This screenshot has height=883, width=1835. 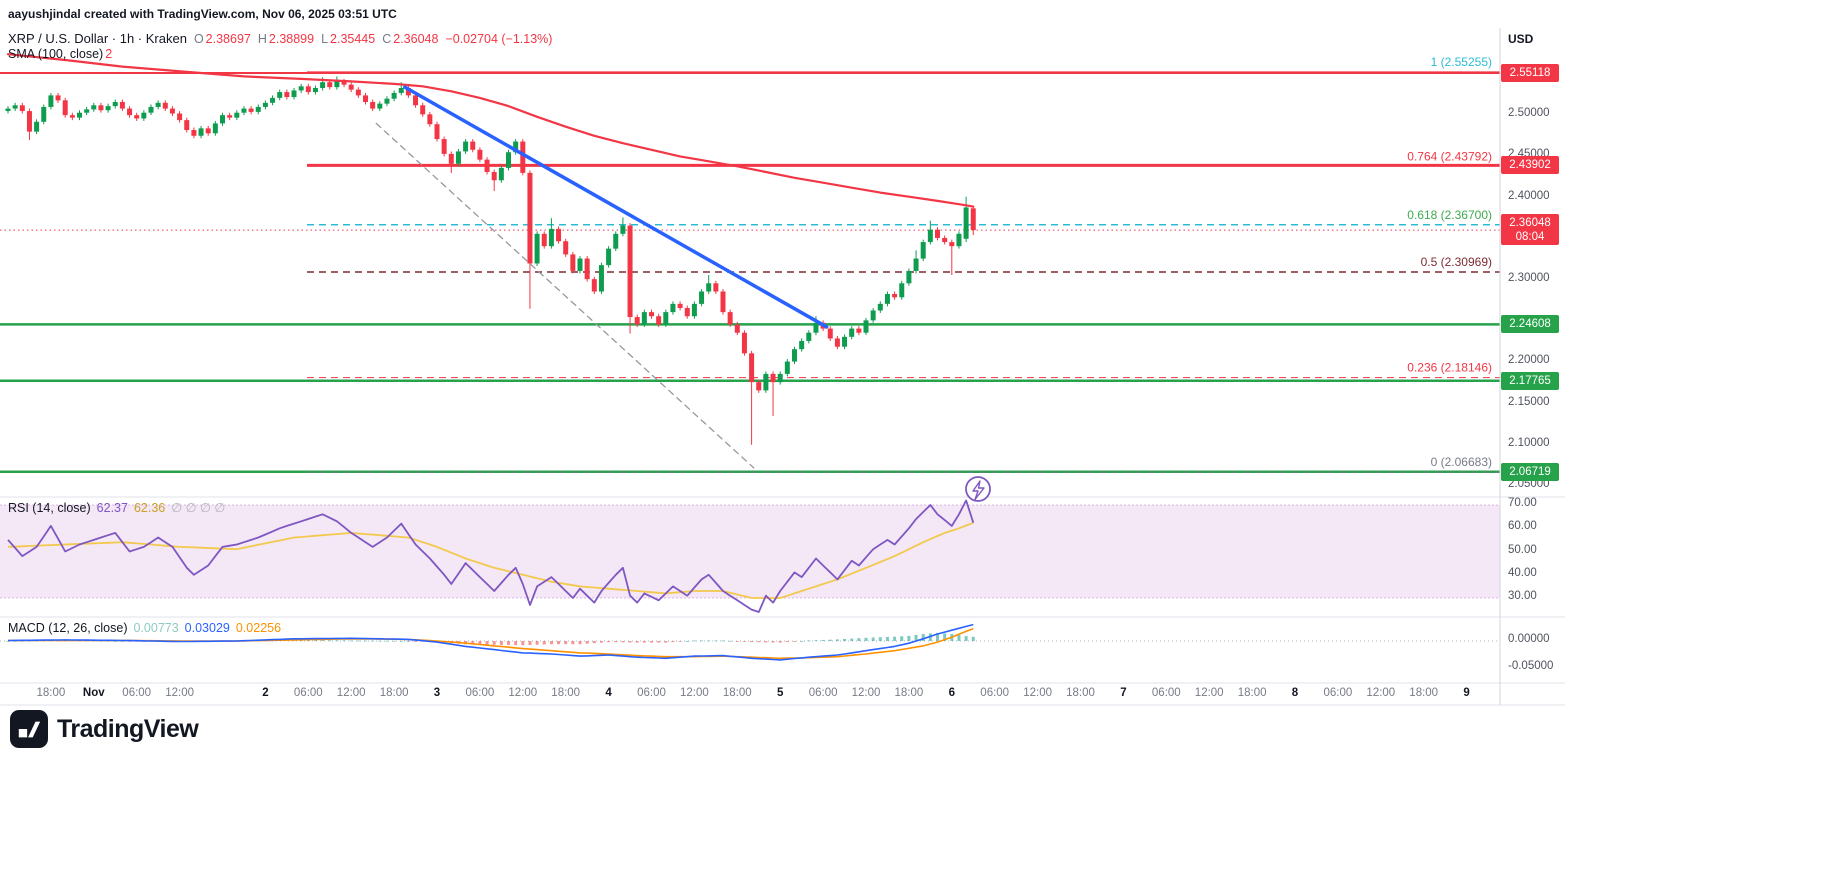 What do you see at coordinates (1449, 156) in the screenshot?
I see `svg-text: 0.764 (2.43792)` at bounding box center [1449, 156].